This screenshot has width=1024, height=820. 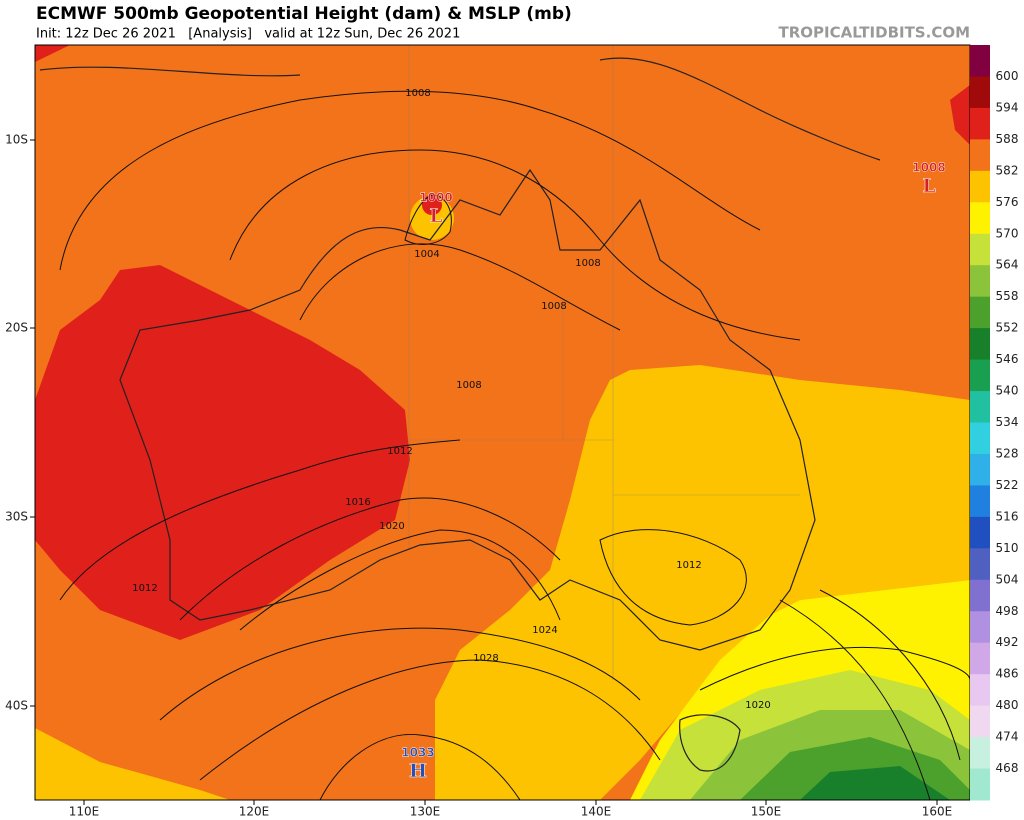 What do you see at coordinates (937, 812) in the screenshot?
I see `lon-label: 160E` at bounding box center [937, 812].